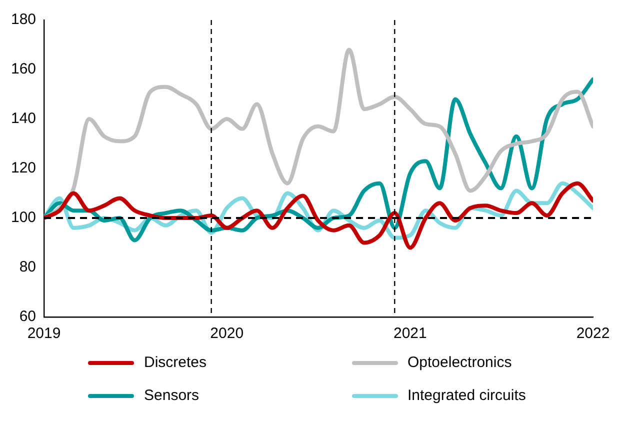  Describe the element at coordinates (27, 317) in the screenshot. I see `y-tick-label: 60` at that location.